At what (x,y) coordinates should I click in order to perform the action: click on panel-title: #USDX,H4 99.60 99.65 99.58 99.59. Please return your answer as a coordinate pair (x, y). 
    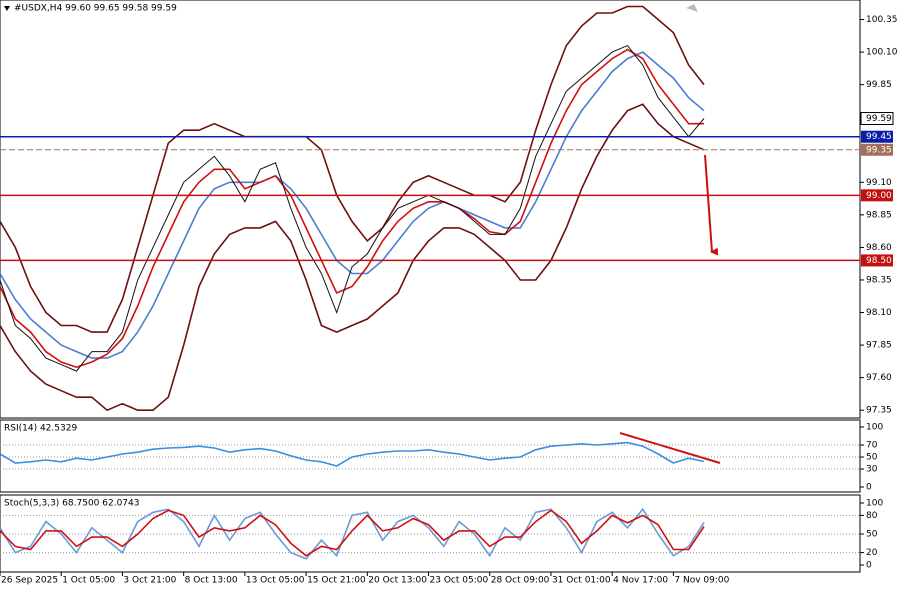
    Looking at the image, I should click on (95, 9).